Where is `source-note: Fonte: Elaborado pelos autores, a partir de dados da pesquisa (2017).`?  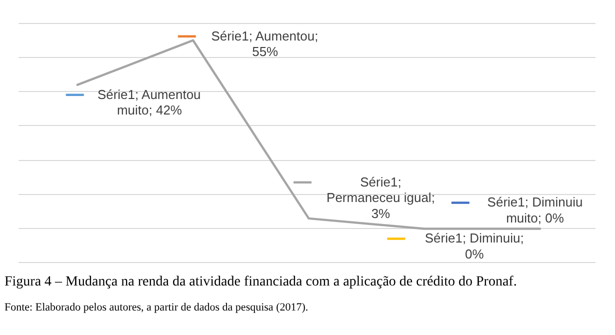
source-note: Fonte: Elaborado pelos autores, a partir de dados da pesquisa (2017). is located at coordinates (156, 308).